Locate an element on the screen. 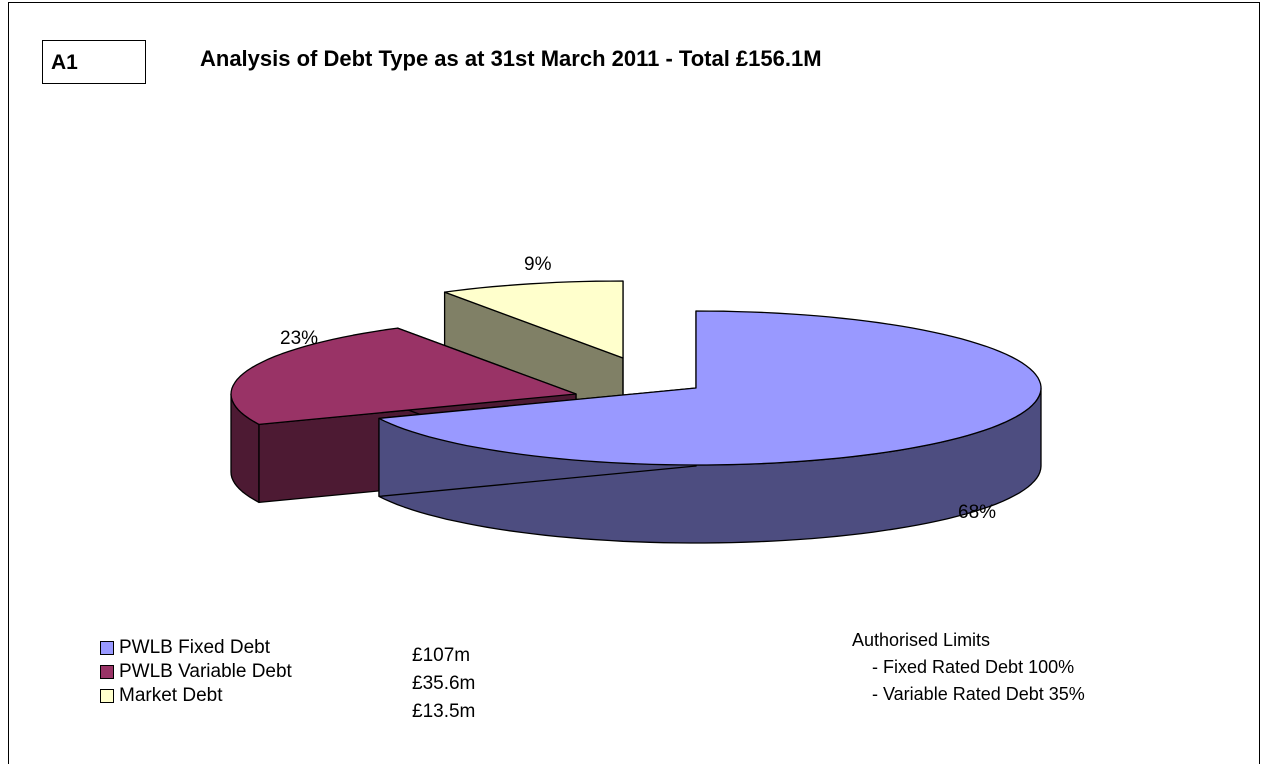  data-label-pwlb-variable: 23% is located at coordinates (299, 338).